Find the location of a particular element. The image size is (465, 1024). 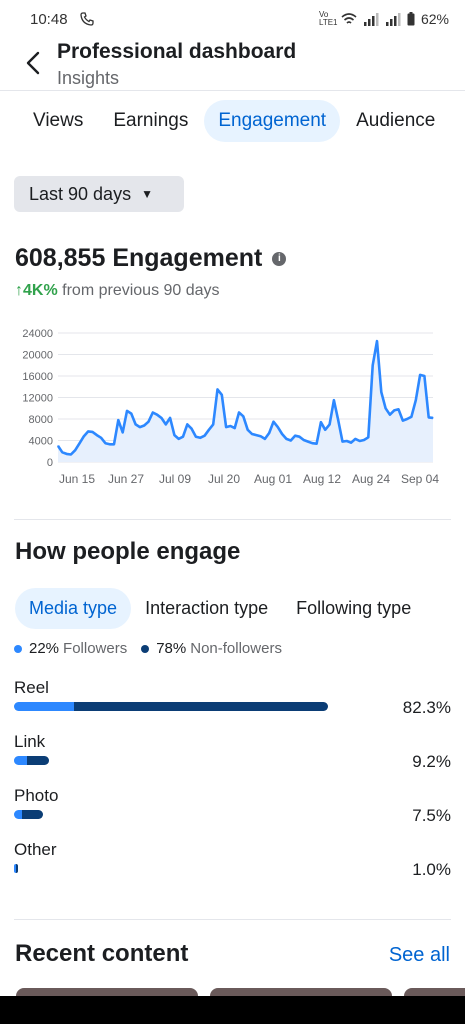

delta-value: ↑4K% is located at coordinates (36, 290).